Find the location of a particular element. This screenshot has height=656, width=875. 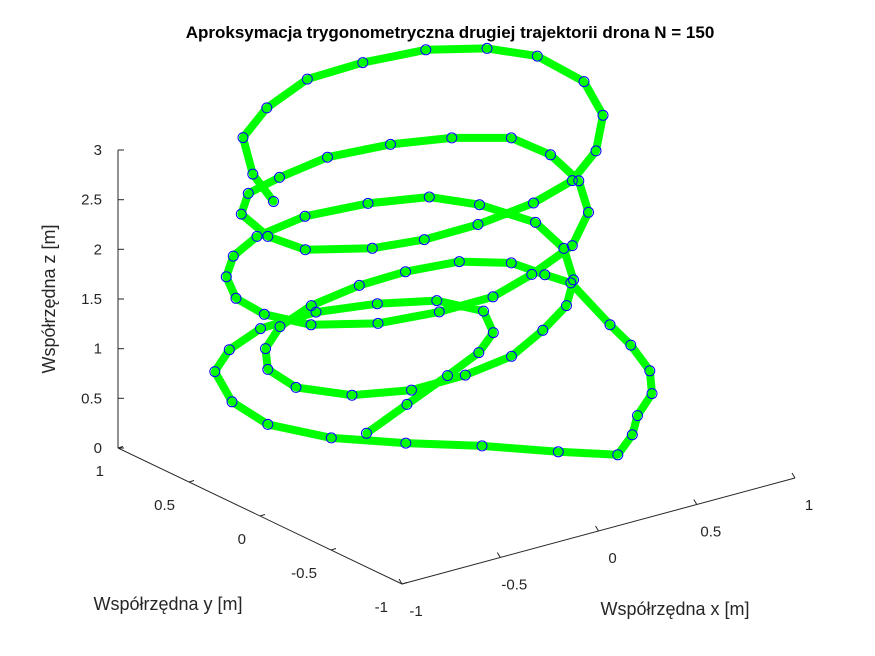

z-tick-label: 2.5 is located at coordinates (91, 200).